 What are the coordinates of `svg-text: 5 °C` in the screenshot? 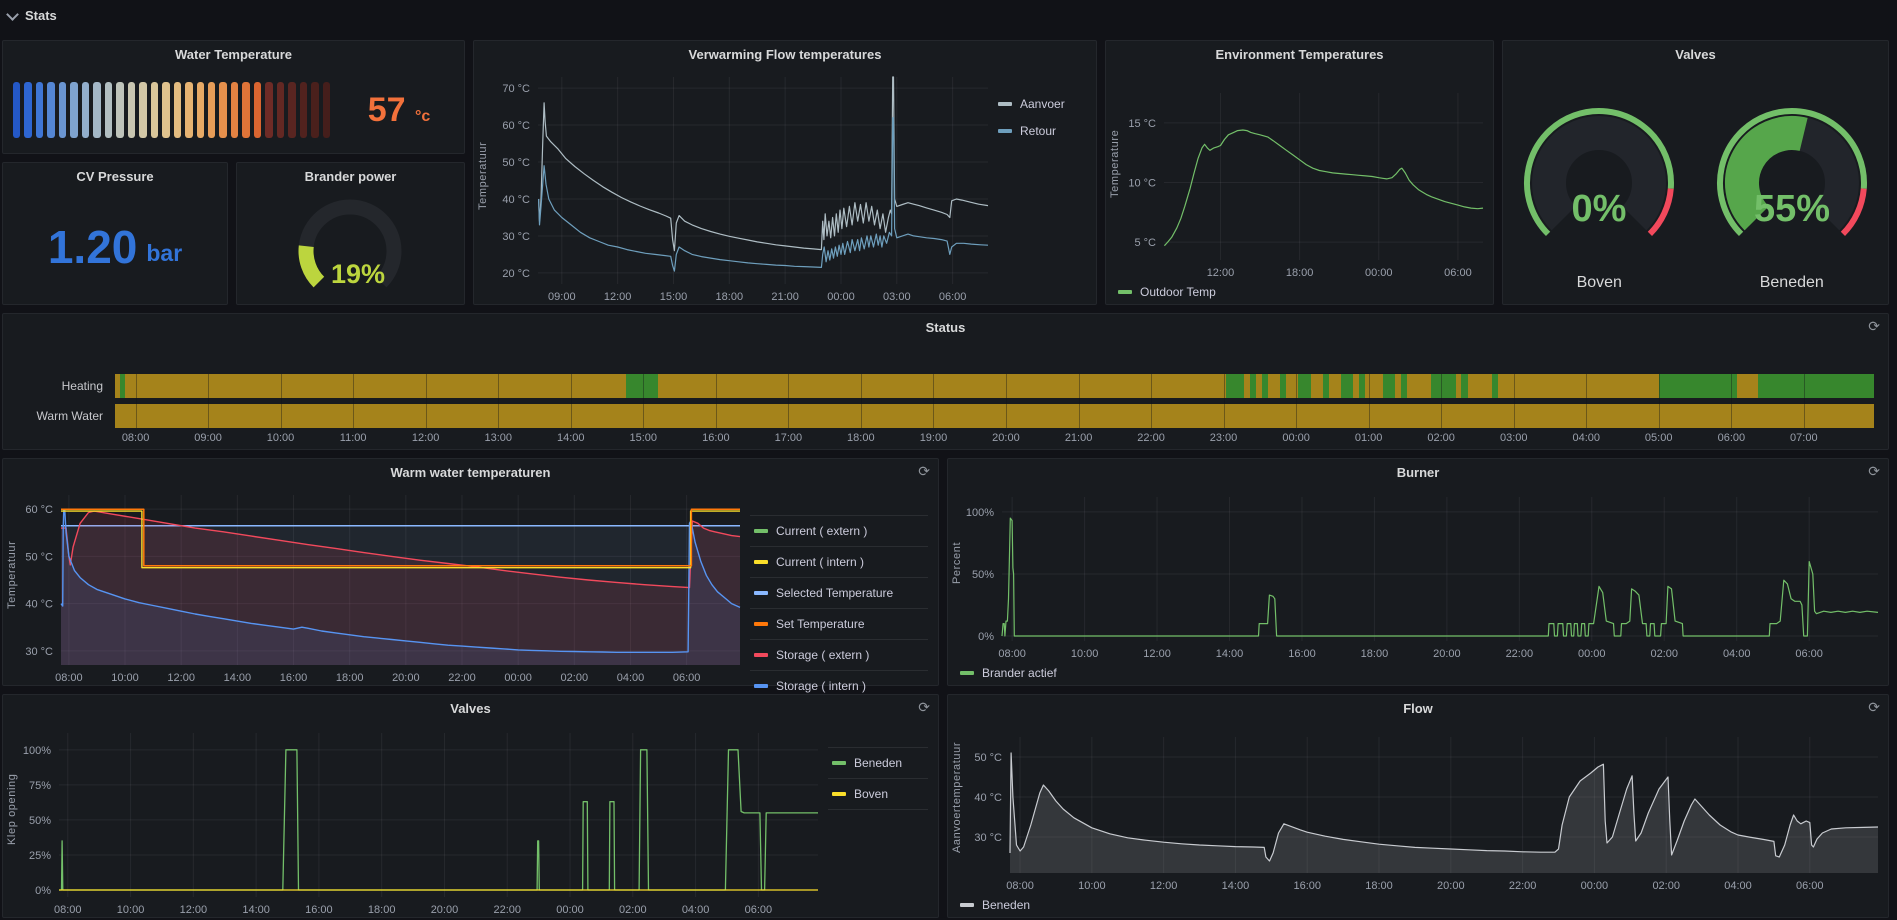 It's located at (1145, 243).